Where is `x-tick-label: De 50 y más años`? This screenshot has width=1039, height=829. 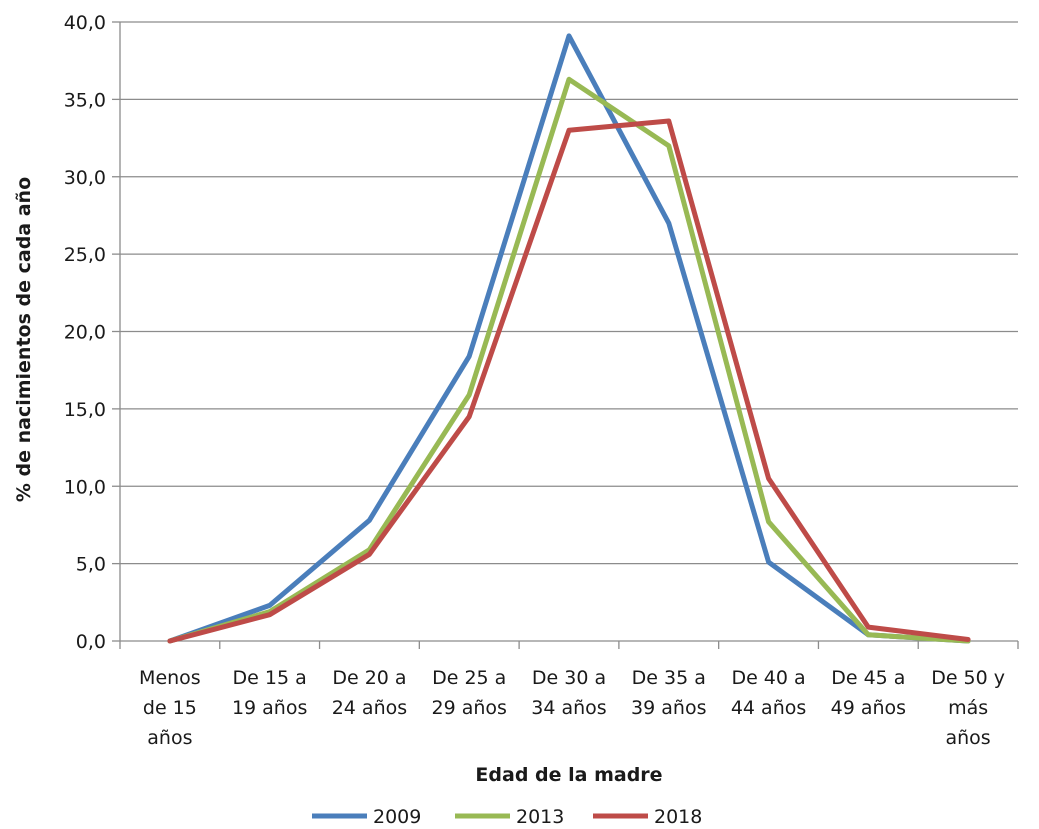
x-tick-label: De 50 y más años is located at coordinates (968, 708).